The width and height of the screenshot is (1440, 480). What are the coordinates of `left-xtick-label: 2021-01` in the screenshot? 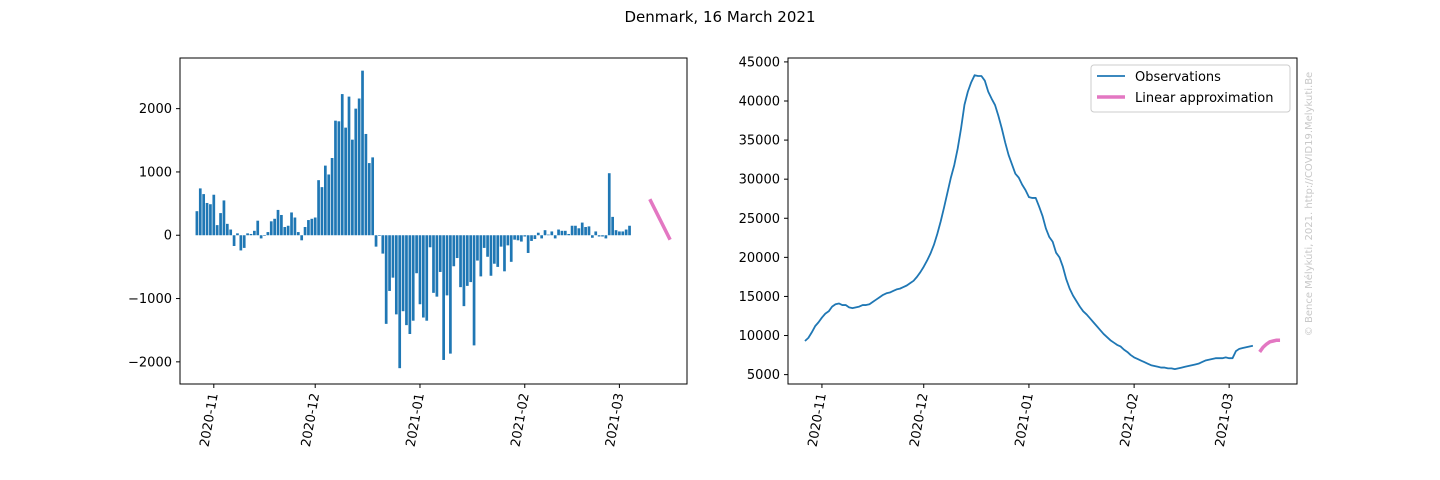 It's located at (416, 420).